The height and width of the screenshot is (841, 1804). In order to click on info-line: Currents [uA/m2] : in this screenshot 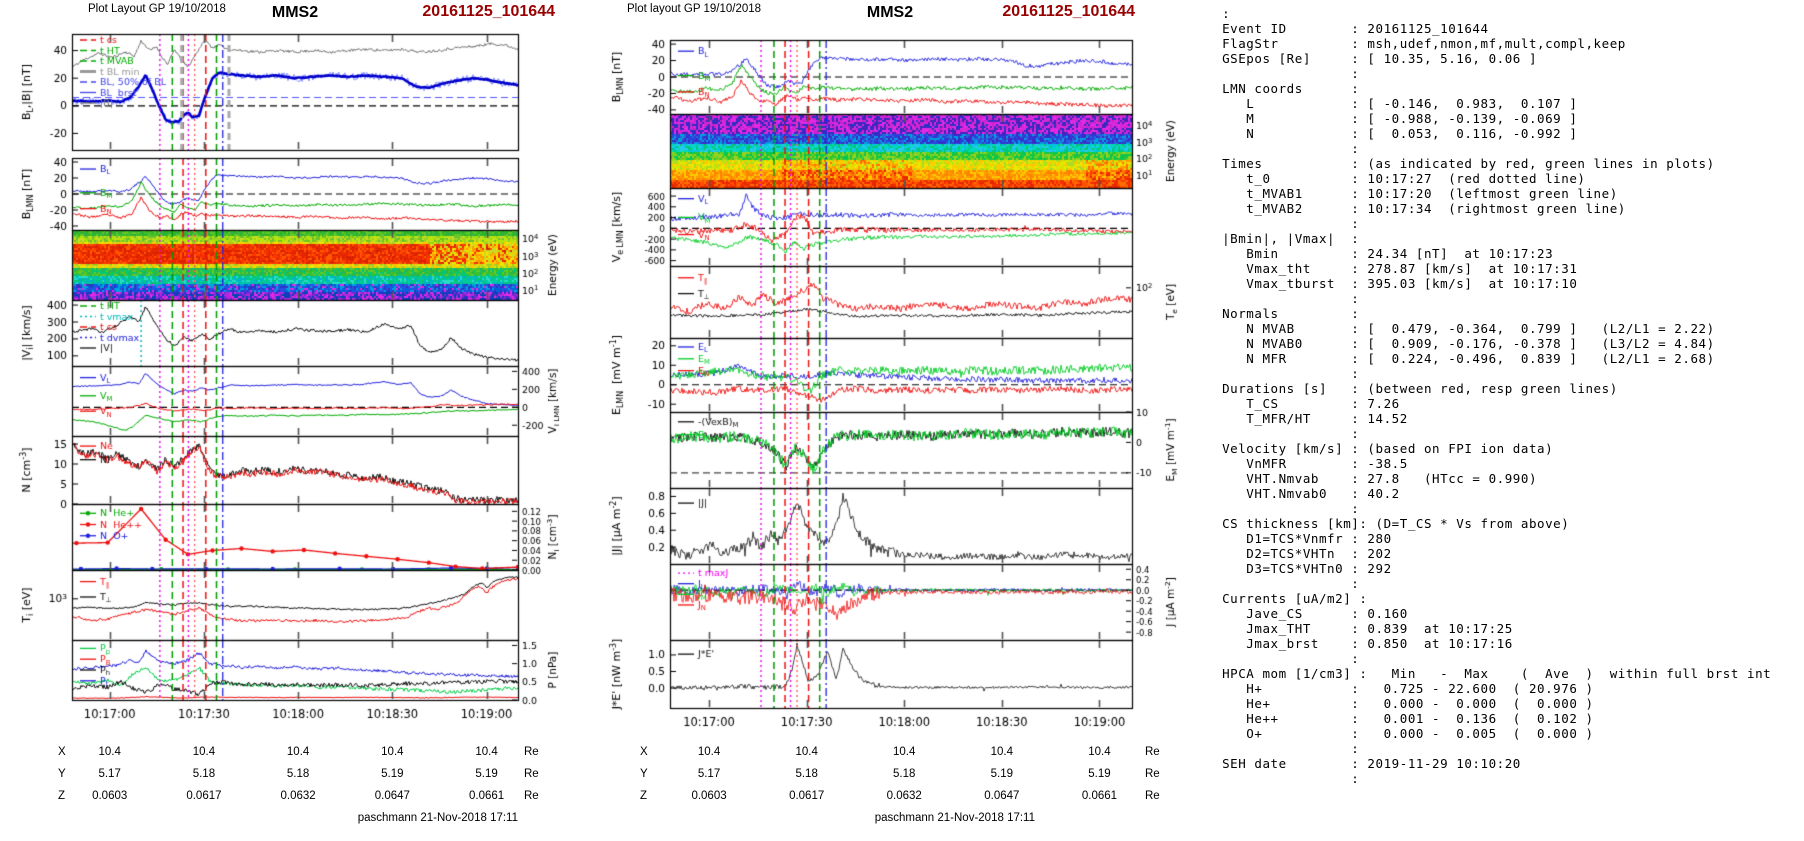, I will do `click(1291, 598)`.